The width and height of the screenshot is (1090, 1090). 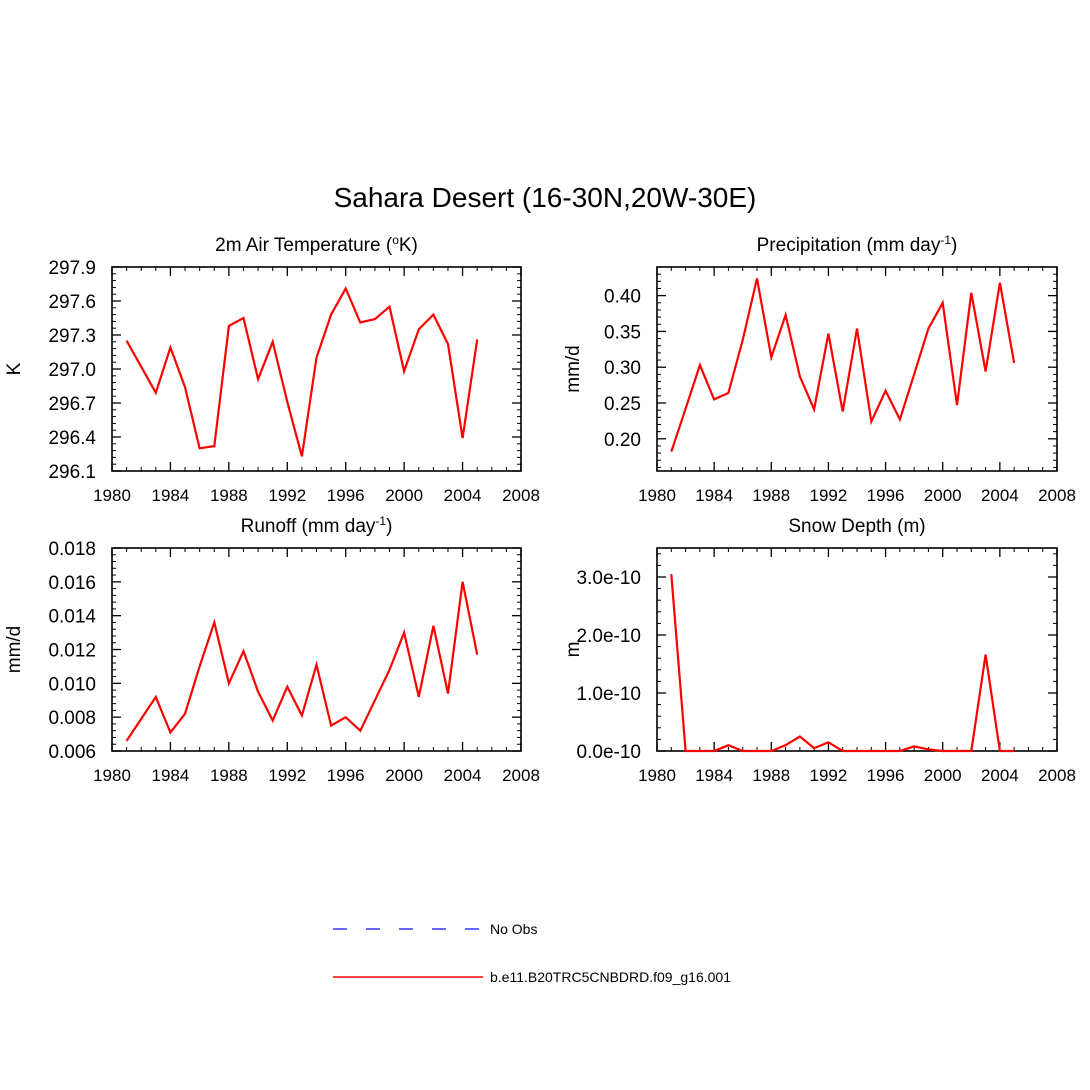 I want to click on panel-title-text: Snow Depth (m), so click(x=856, y=526).